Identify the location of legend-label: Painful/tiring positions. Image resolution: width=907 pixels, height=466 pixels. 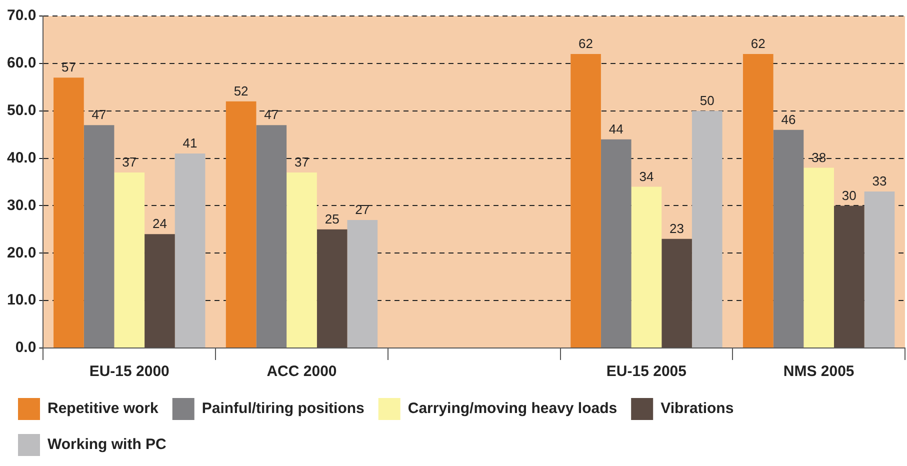
(283, 409).